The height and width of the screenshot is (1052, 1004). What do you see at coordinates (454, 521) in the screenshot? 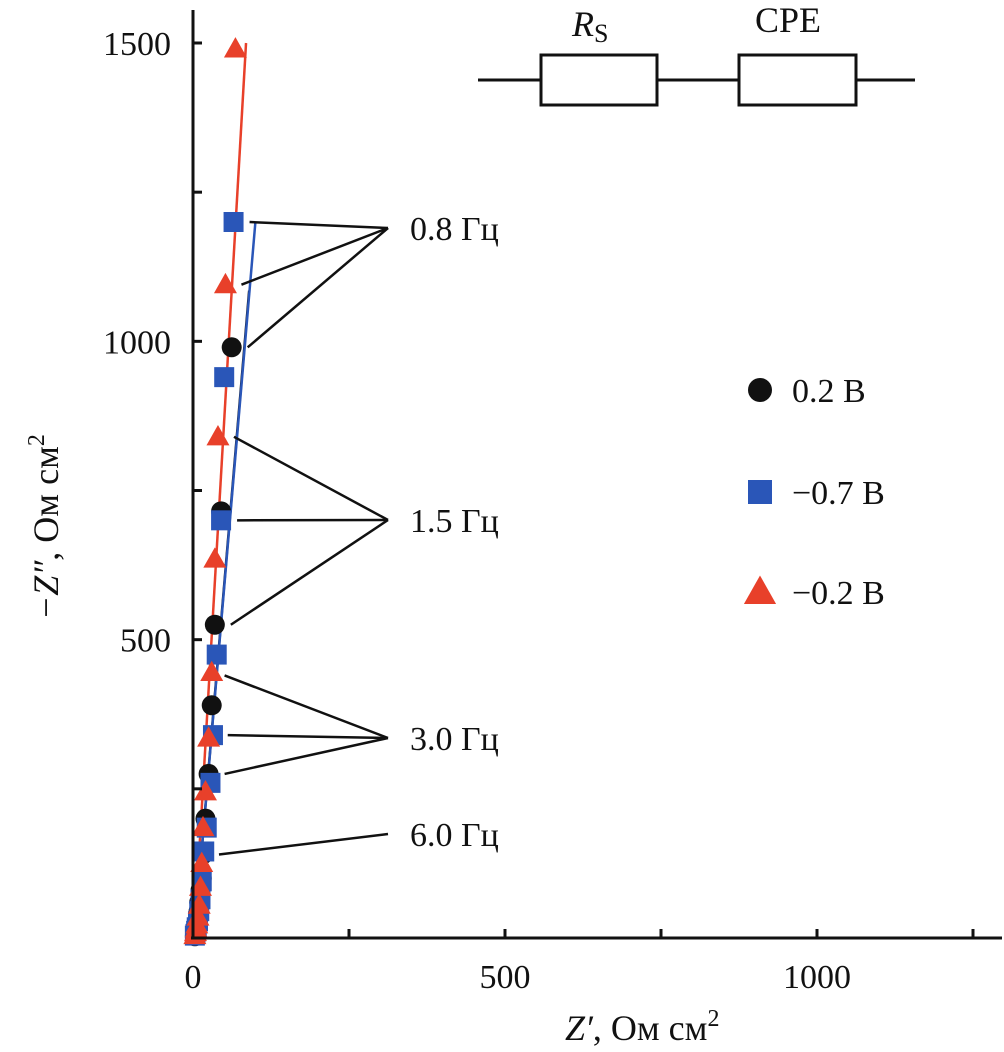
I see `frequency-label: 1.5 Гц` at bounding box center [454, 521].